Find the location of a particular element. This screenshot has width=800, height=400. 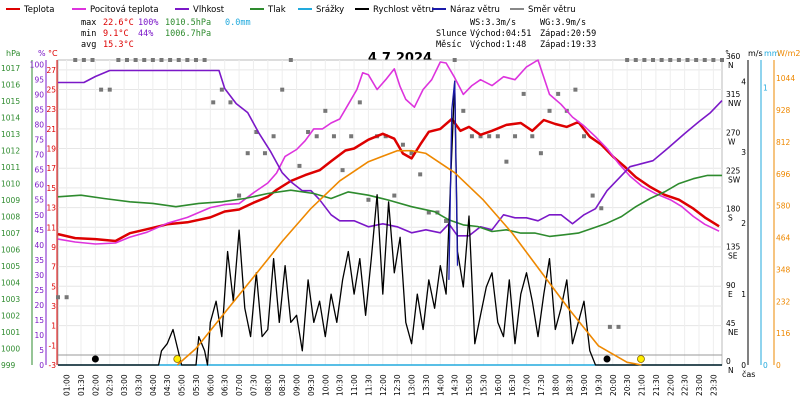

x-tick-label: 11:00 is located at coordinates (354, 385).